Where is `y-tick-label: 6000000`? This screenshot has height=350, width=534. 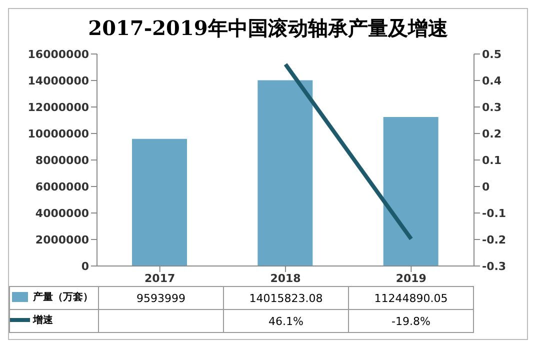
y-tick-label: 6000000 is located at coordinates (62, 187).